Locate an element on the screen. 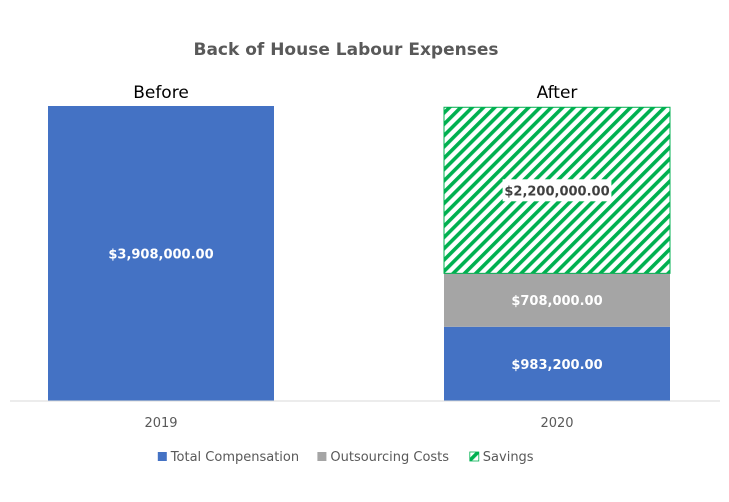 This screenshot has height=502, width=729. x-tick-label-2019: 2019 is located at coordinates (160, 423).